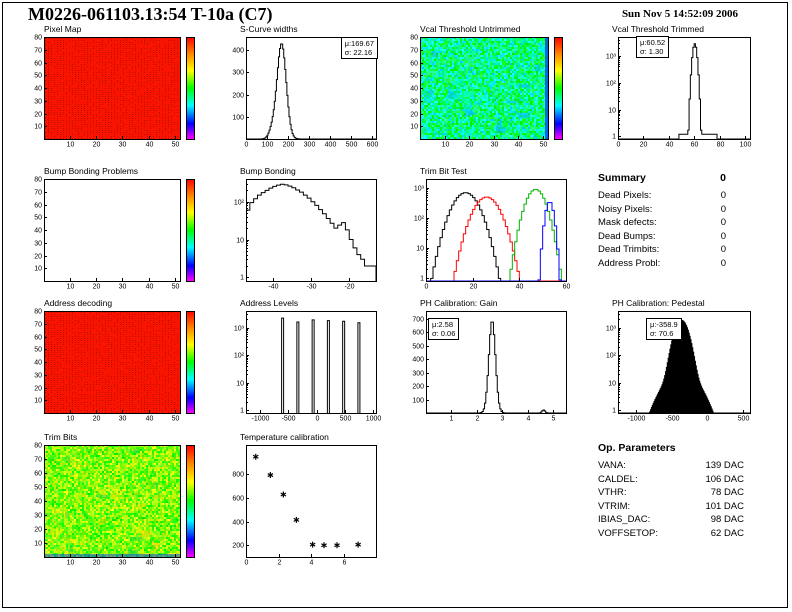  I want to click on plot-title: Address Levels, so click(269, 303).